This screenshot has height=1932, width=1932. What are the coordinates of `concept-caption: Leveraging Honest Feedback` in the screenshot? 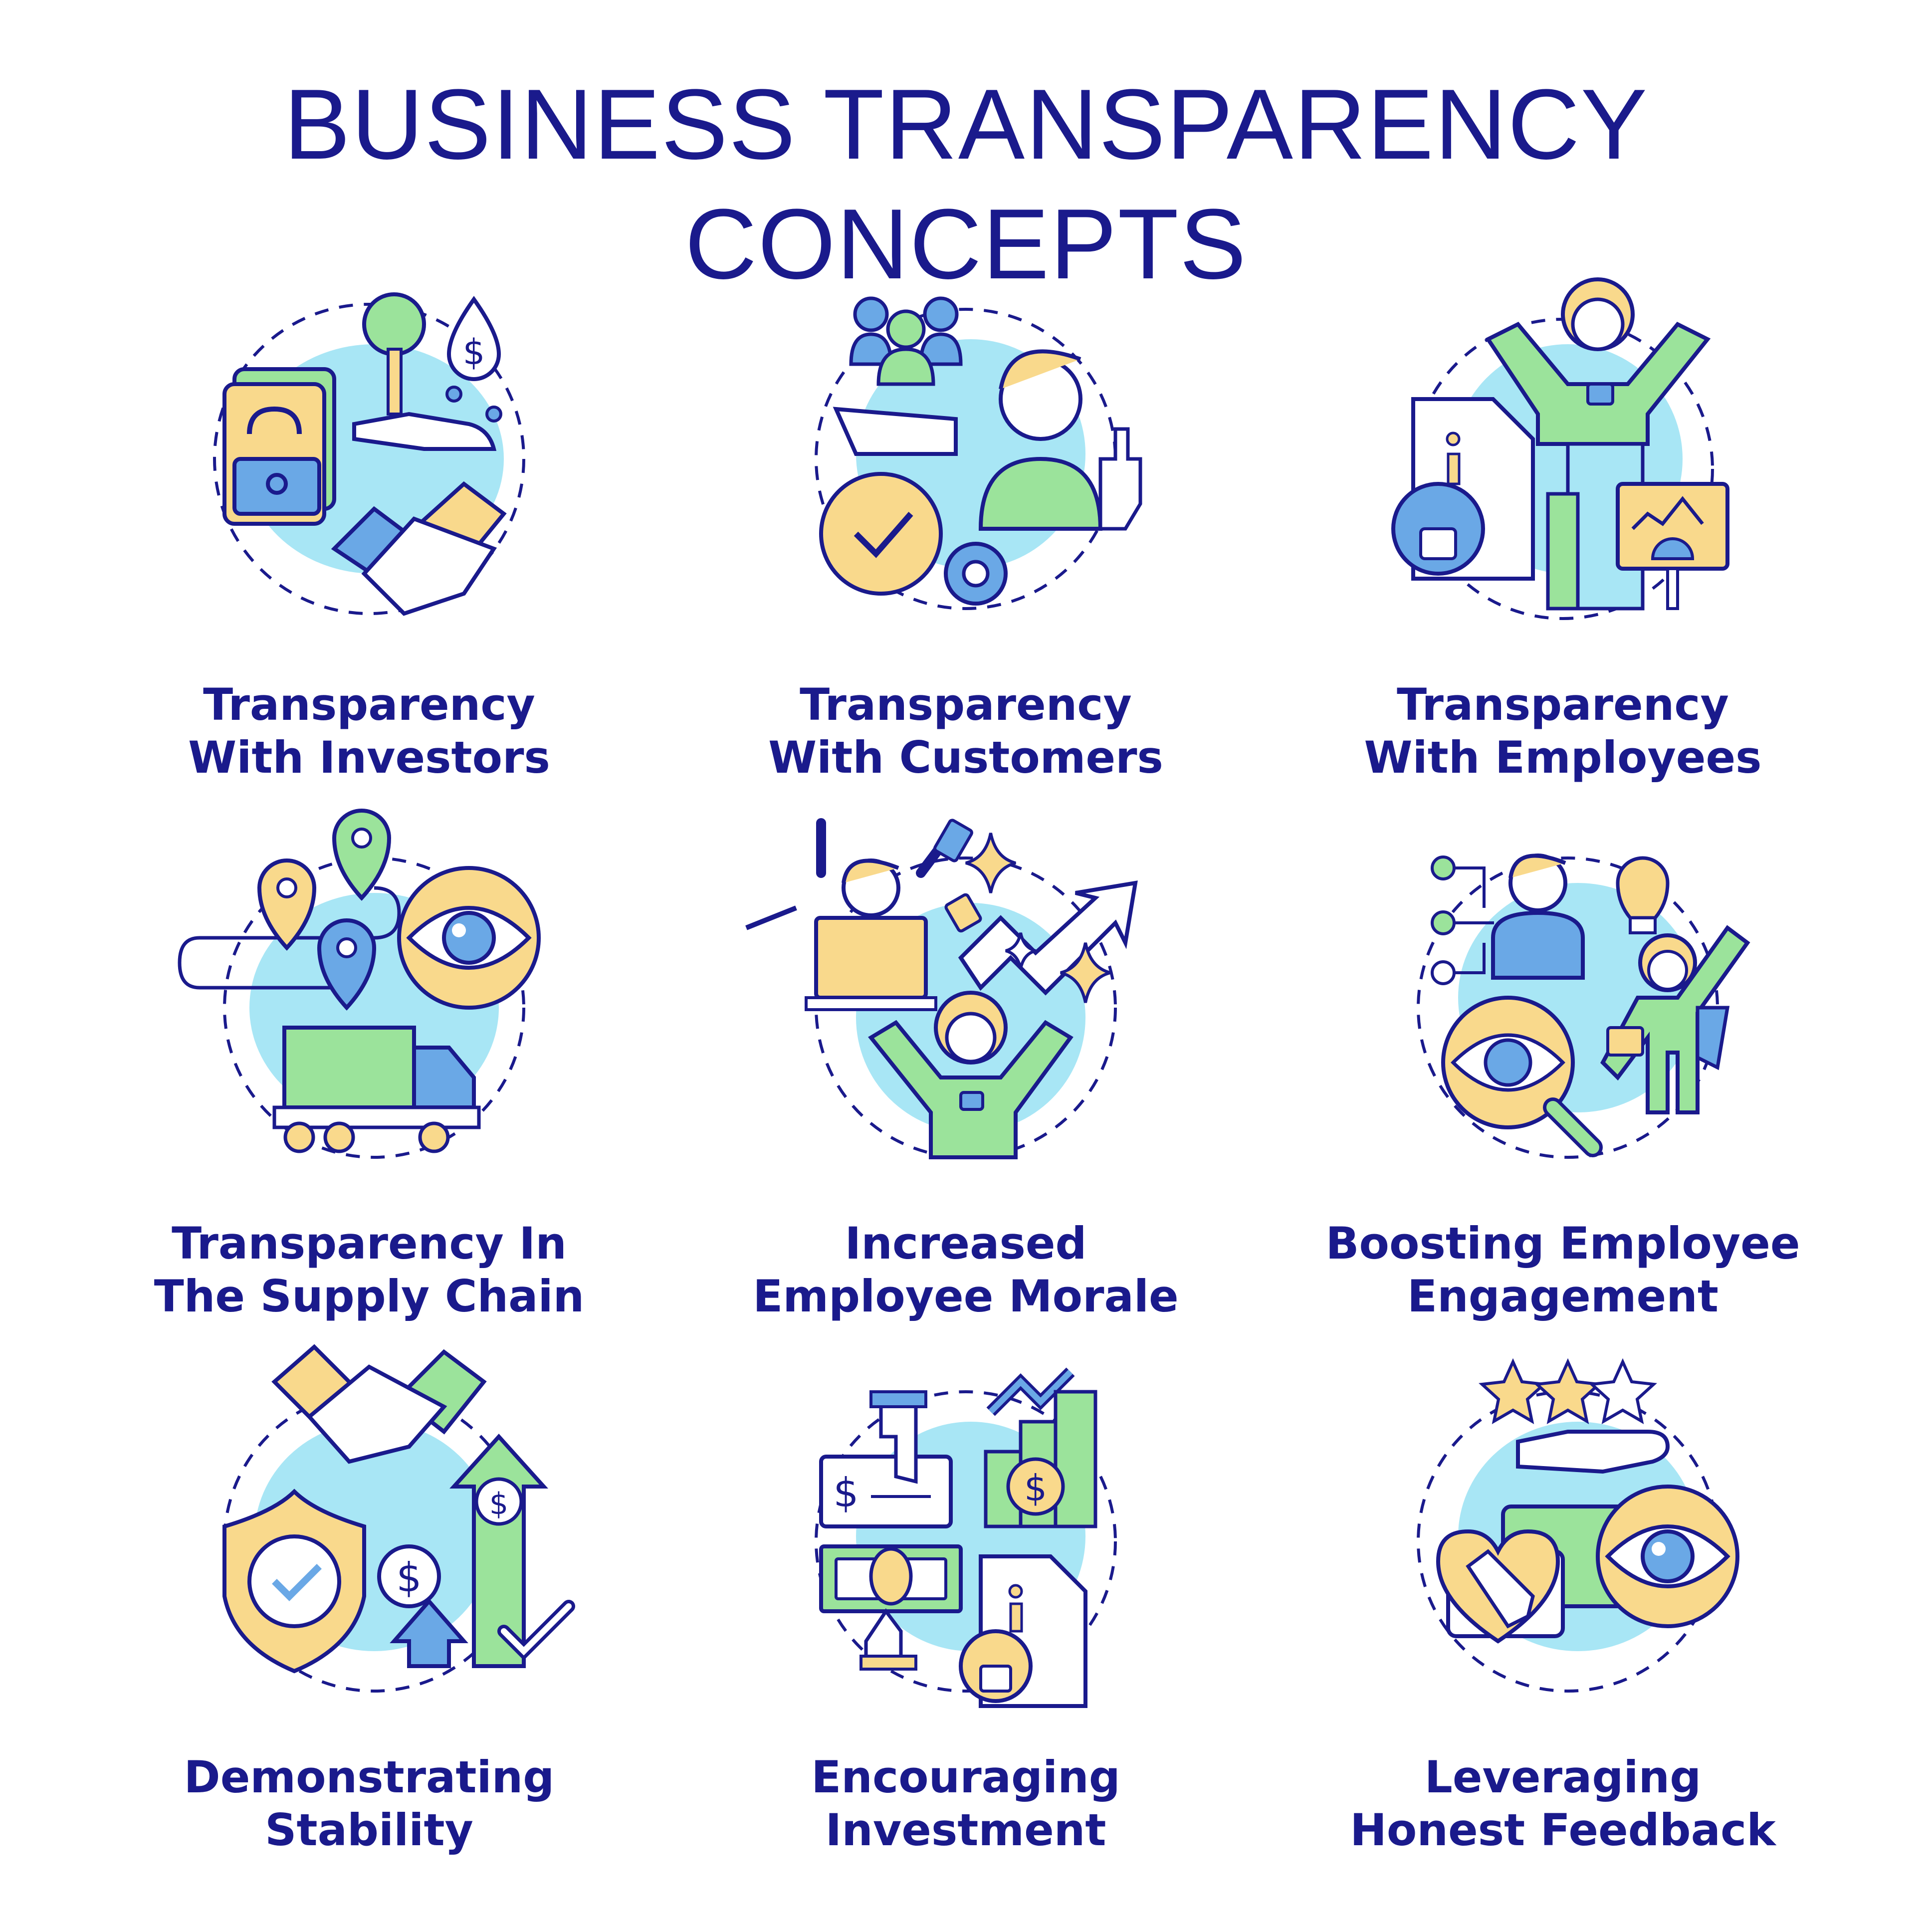 It's located at (1563, 1804).